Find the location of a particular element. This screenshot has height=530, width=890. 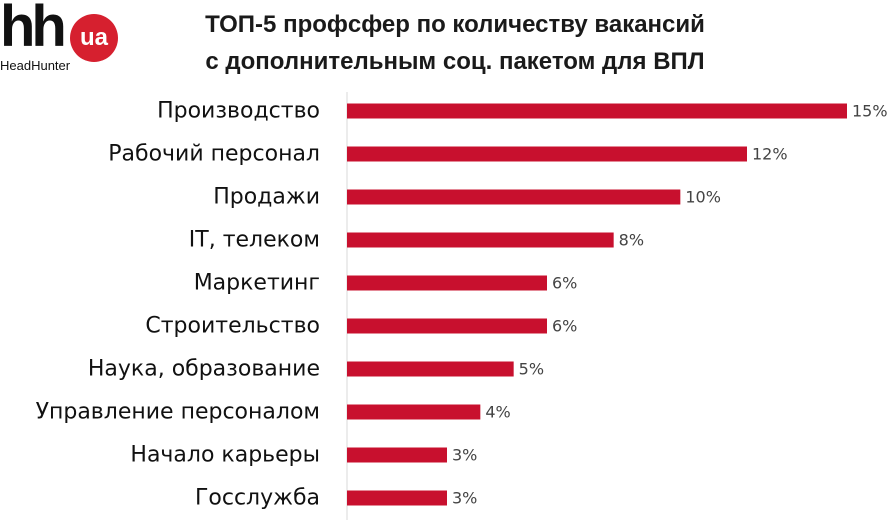

category-label: Маркетинг is located at coordinates (257, 283).